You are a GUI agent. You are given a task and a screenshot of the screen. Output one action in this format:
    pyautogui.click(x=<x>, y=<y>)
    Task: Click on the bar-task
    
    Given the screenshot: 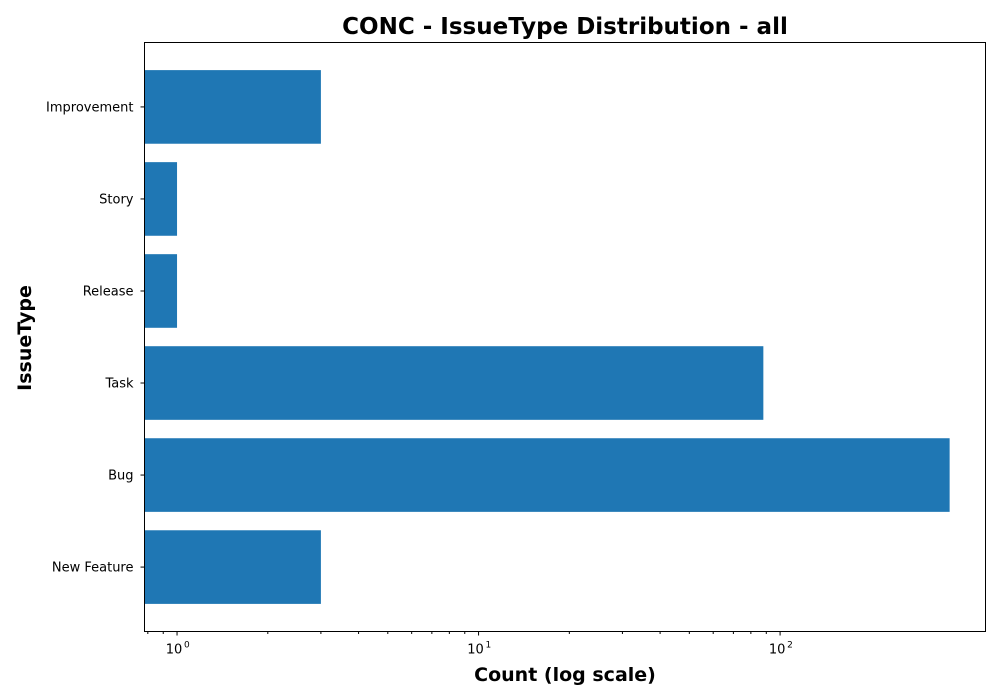 What is the action you would take?
    pyautogui.click(x=454, y=383)
    